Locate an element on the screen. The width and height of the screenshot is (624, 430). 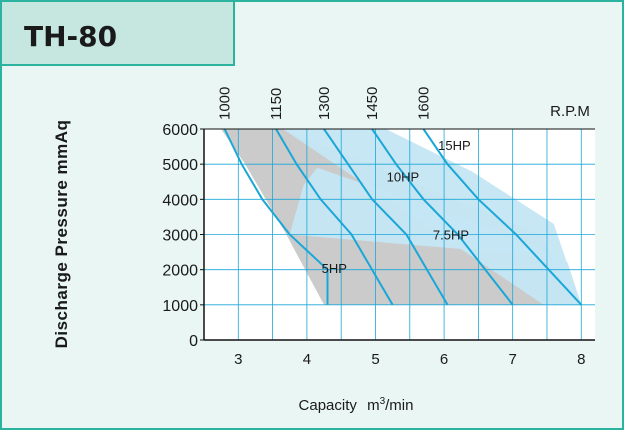
x-axis-label: Capacity m3/min is located at coordinates (356, 405).